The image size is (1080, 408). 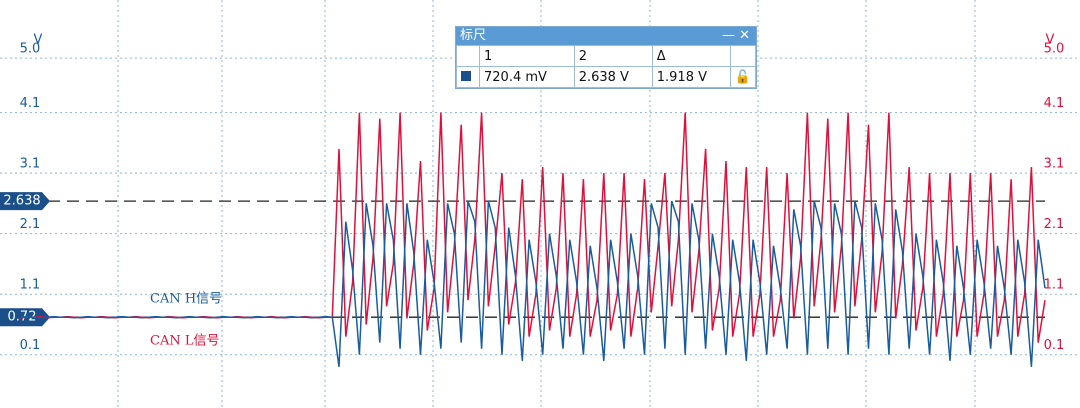 What do you see at coordinates (30, 164) in the screenshot?
I see `y-tick-label: 3.1` at bounding box center [30, 164].